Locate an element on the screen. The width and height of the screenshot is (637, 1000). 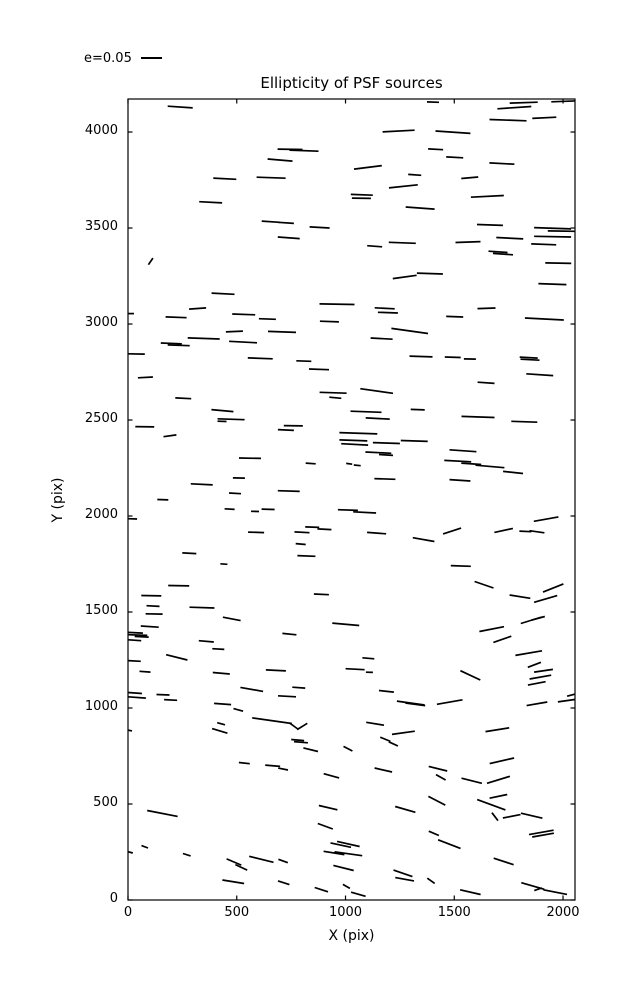
legend-label: e=0.05 is located at coordinates (108, 58).